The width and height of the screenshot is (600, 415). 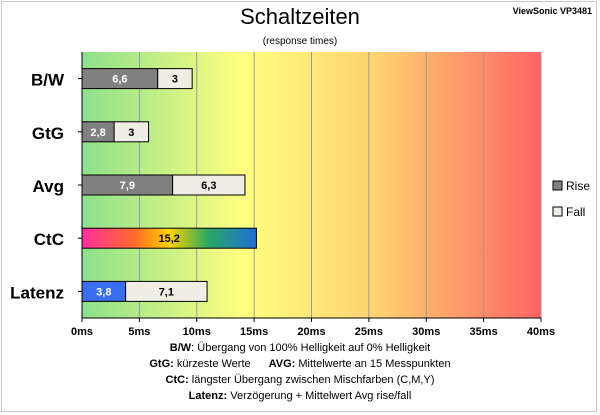 What do you see at coordinates (557, 211) in the screenshot?
I see `legend-swatch-fall` at bounding box center [557, 211].